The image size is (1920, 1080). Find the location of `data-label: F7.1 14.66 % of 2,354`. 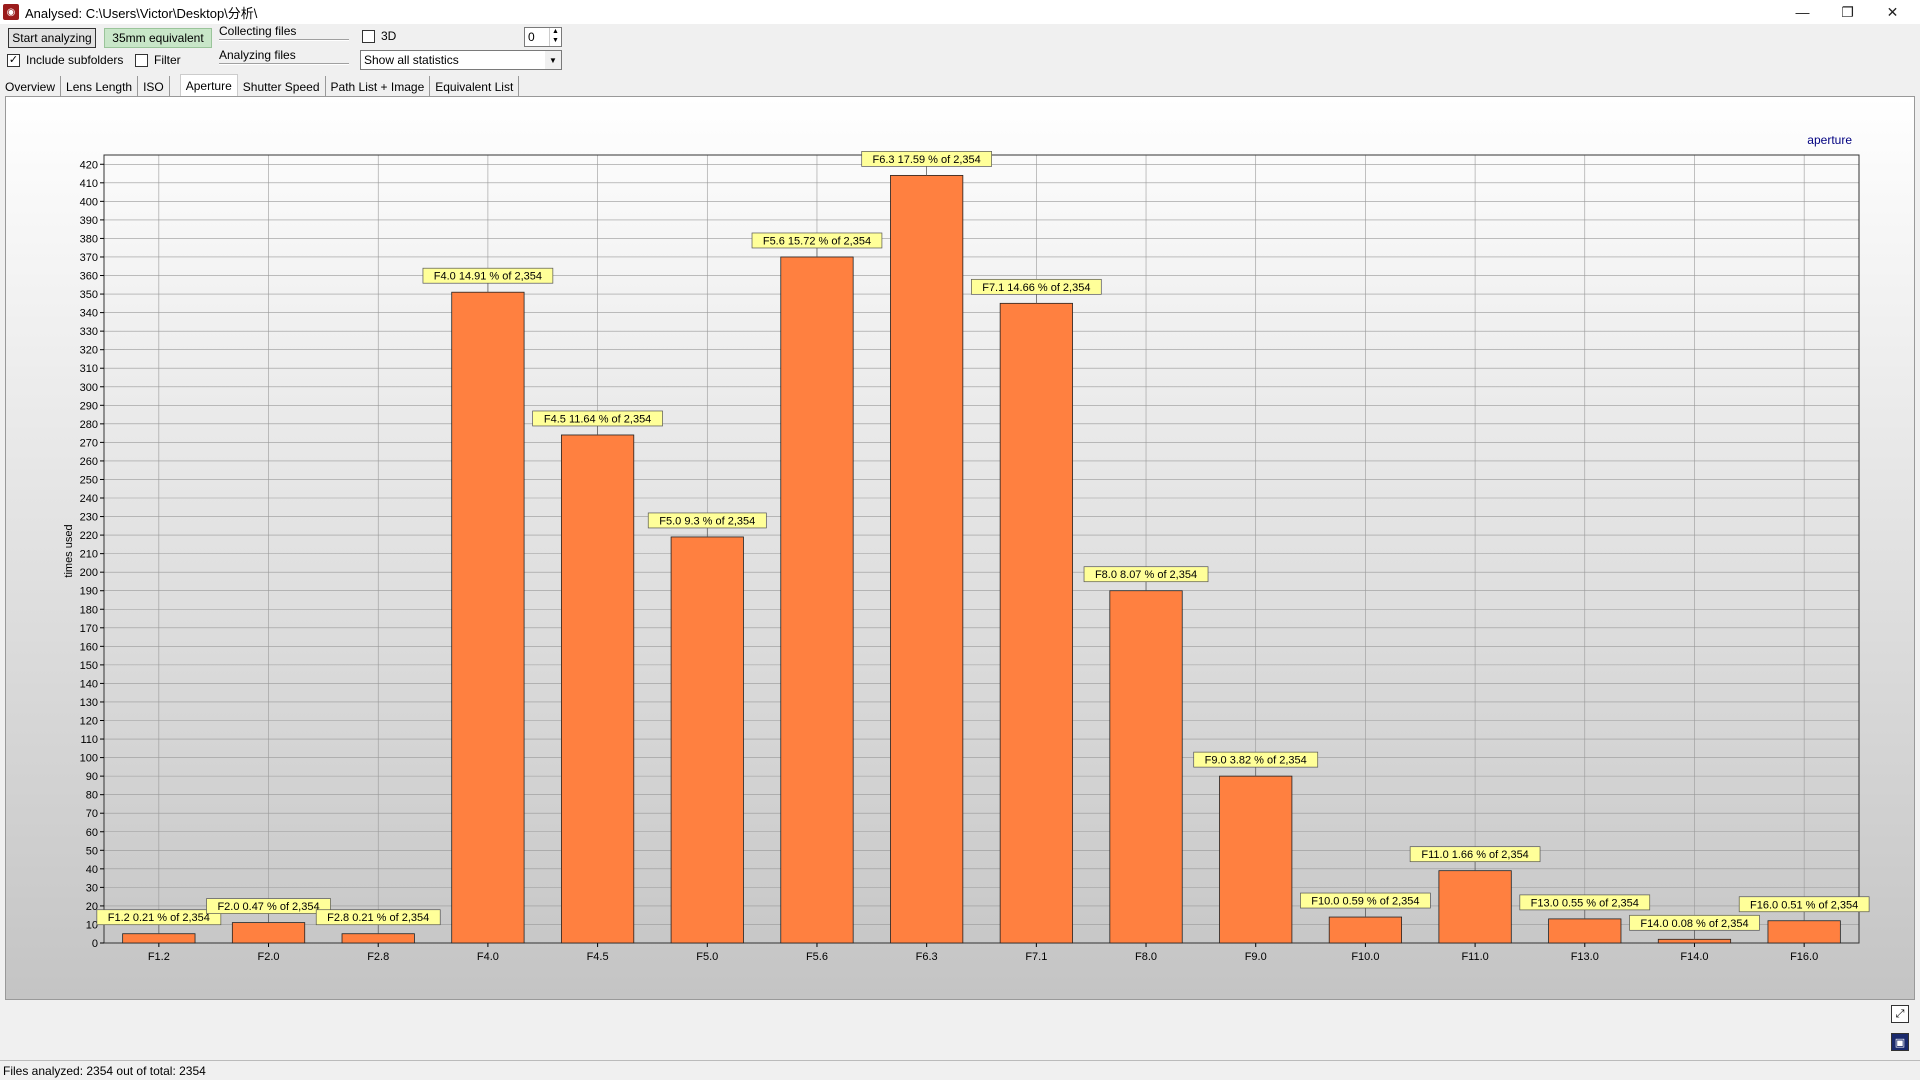

data-label: F7.1 14.66 % of 2,354 is located at coordinates (1036, 288).